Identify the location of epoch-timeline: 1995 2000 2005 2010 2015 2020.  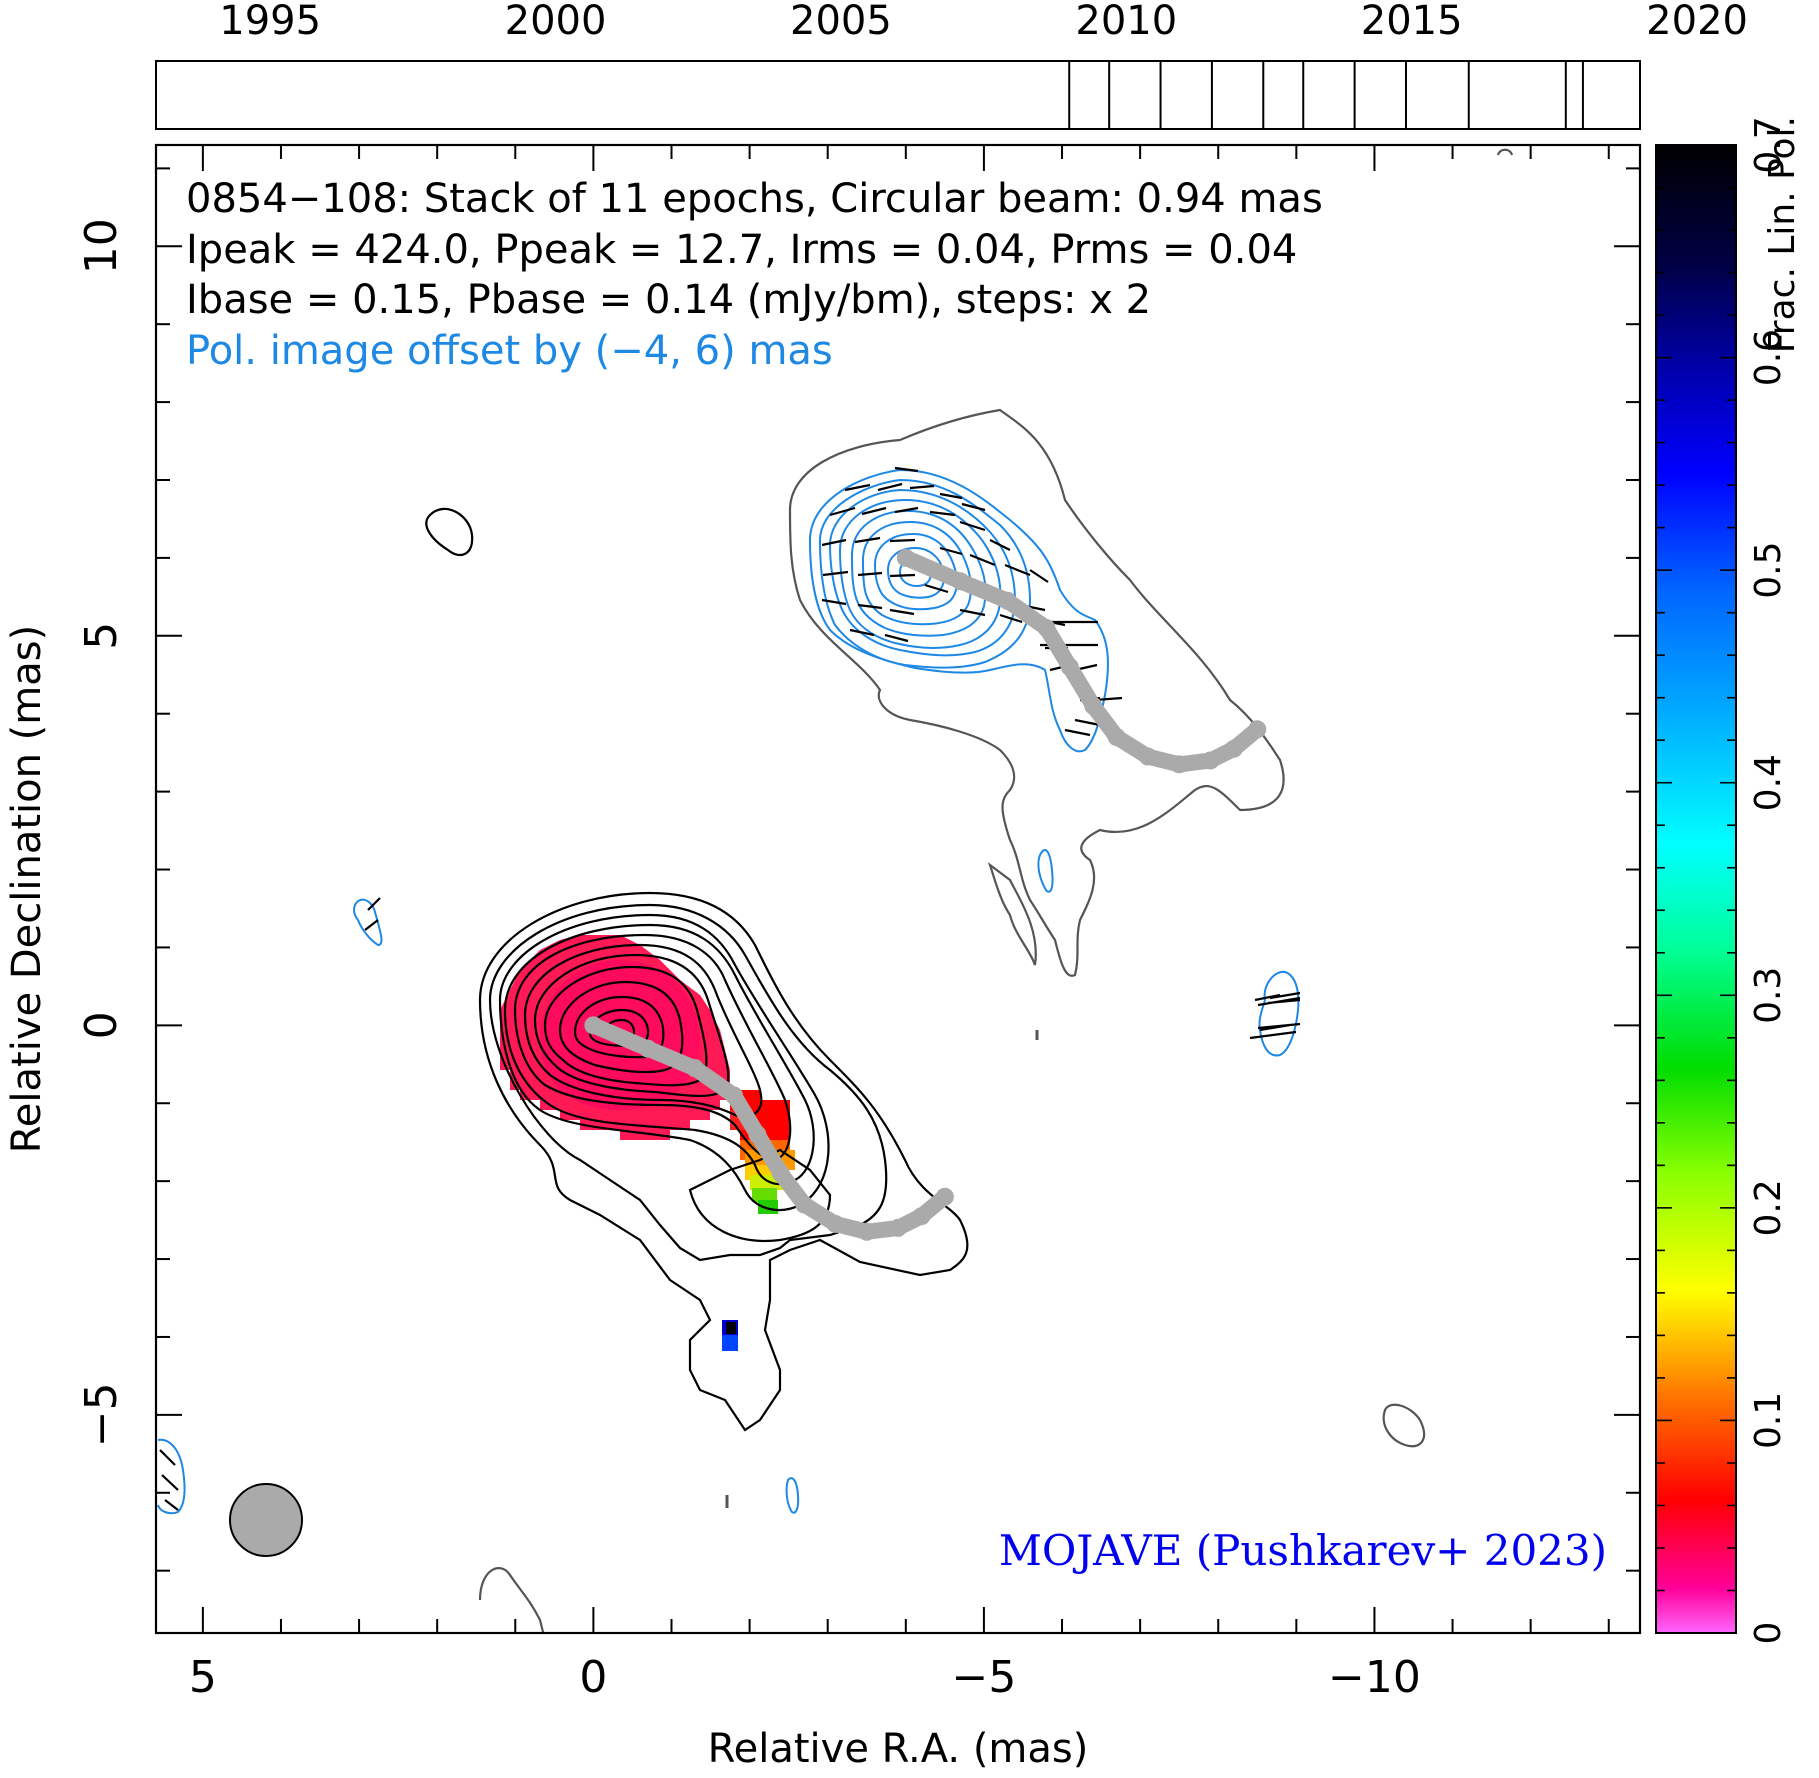
(951, 65).